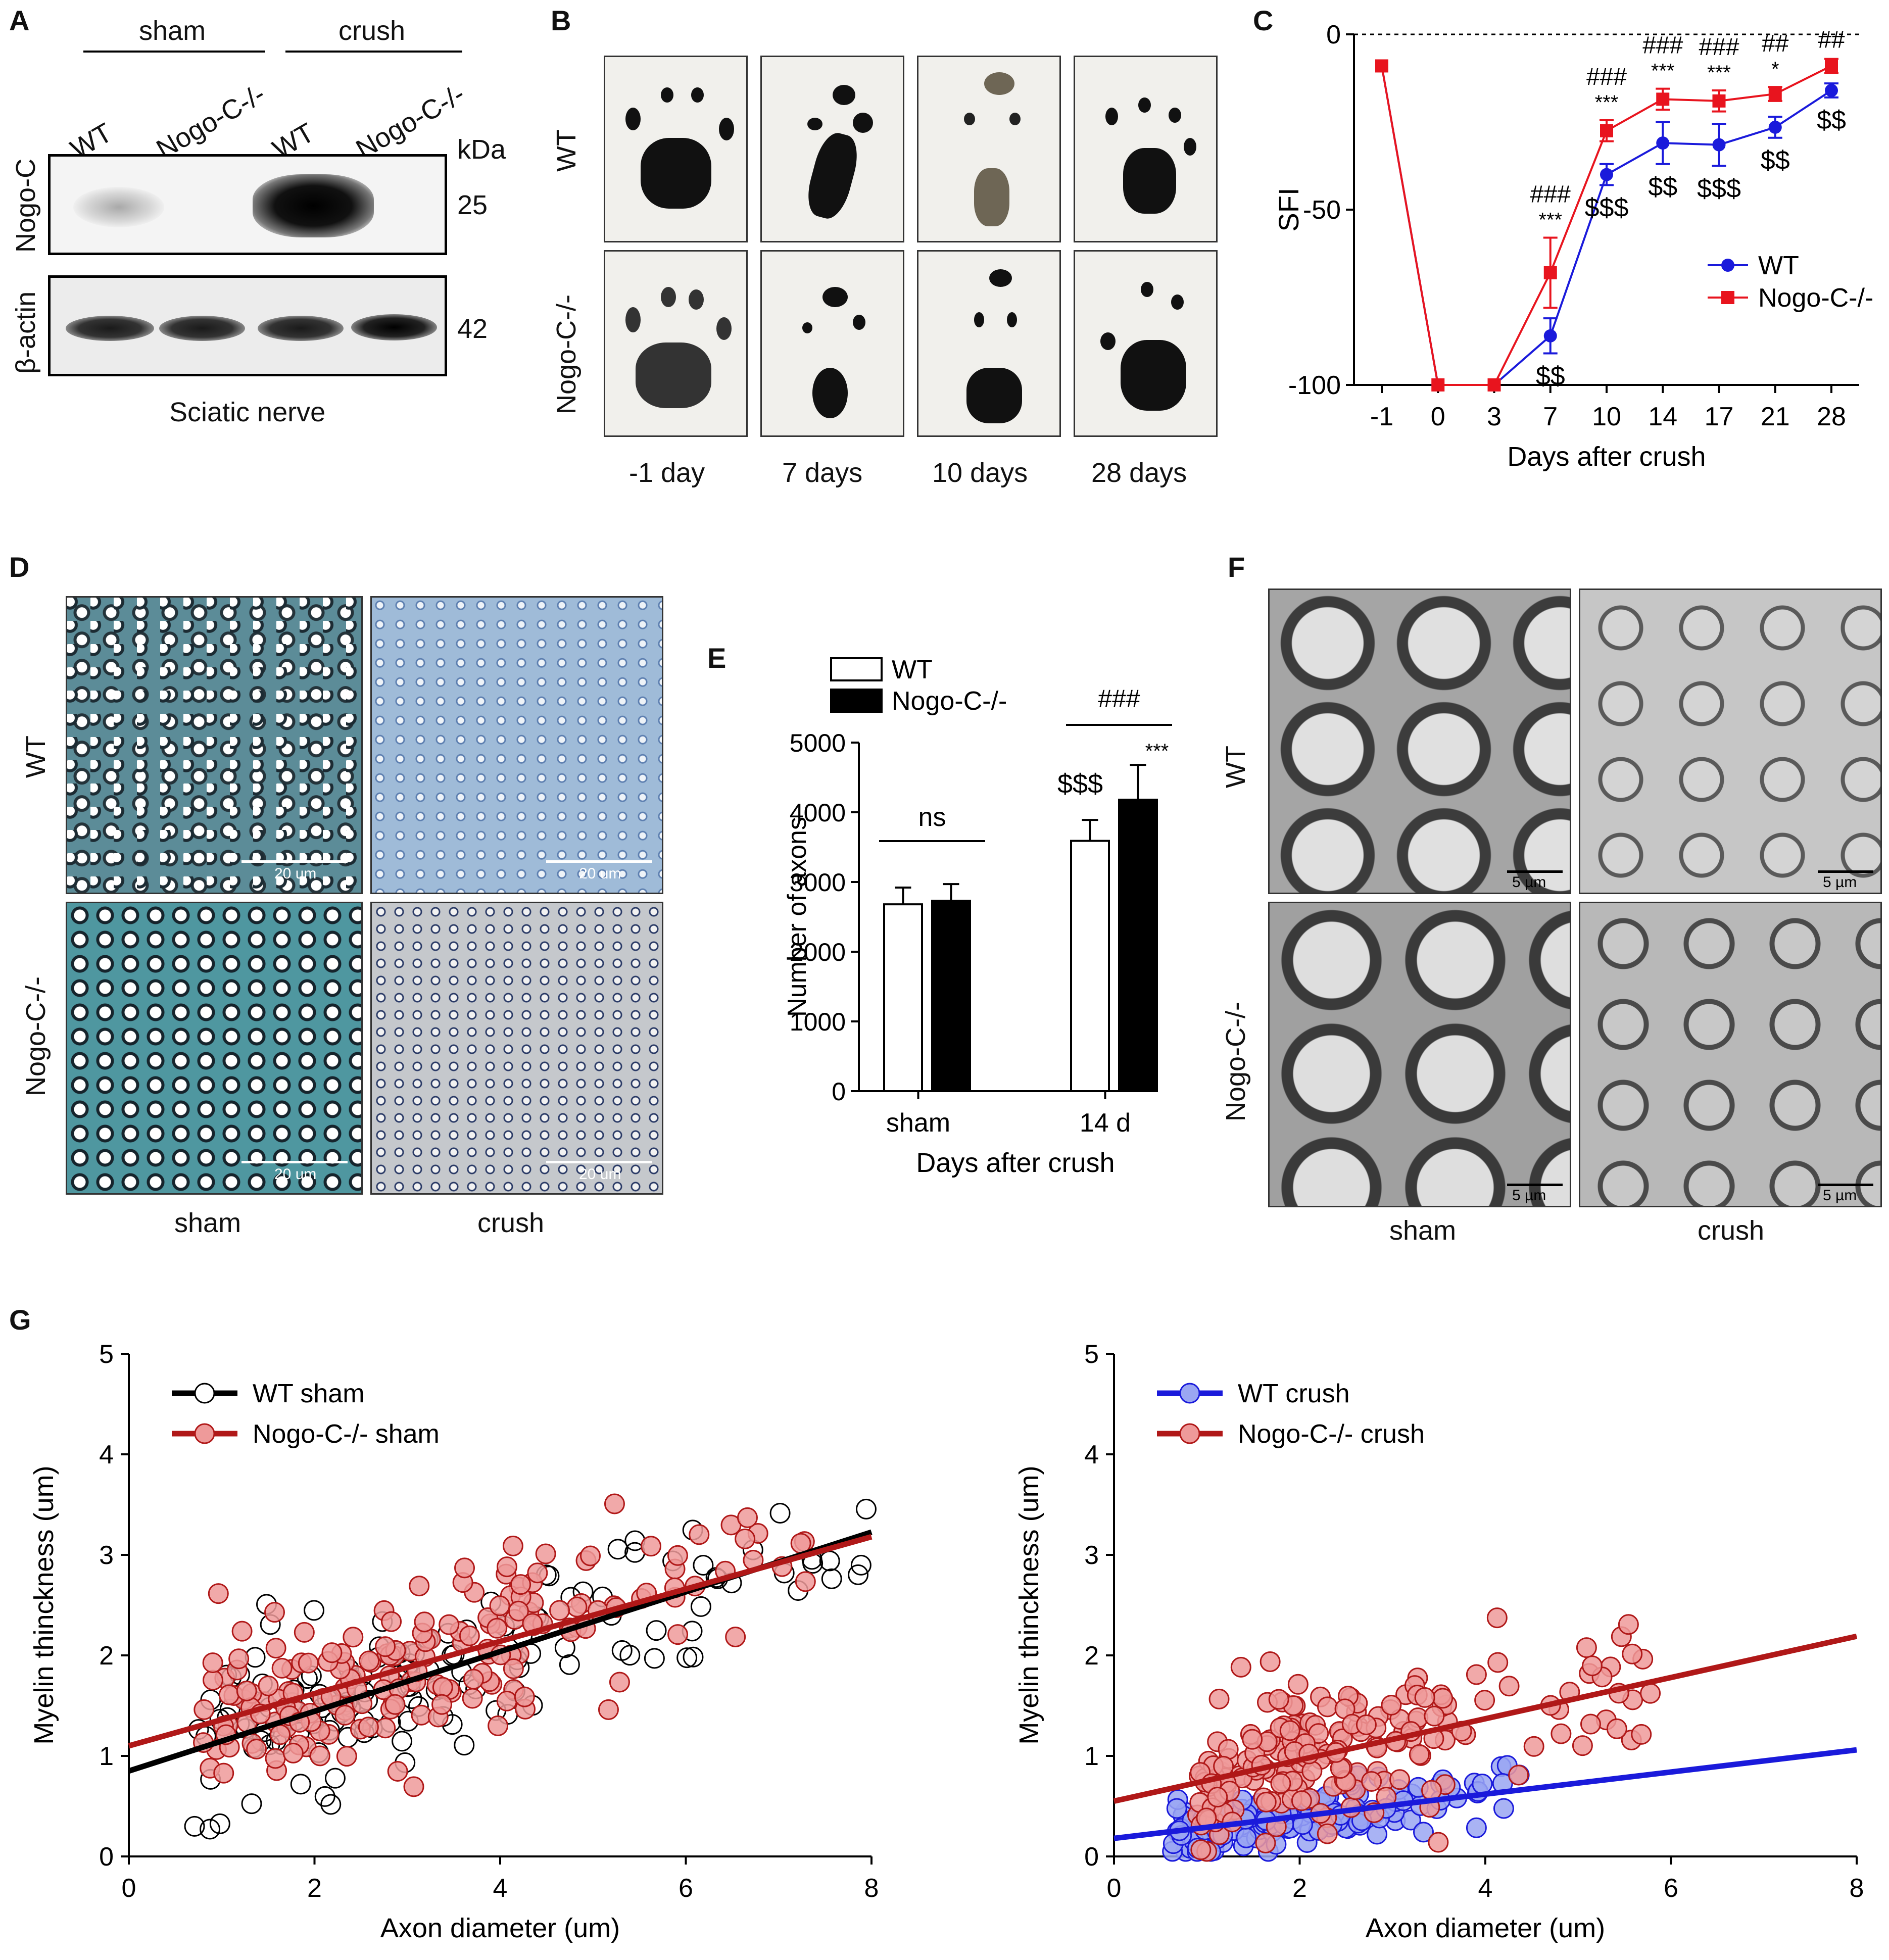 The height and width of the screenshot is (1960, 1889). What do you see at coordinates (989, 149) in the screenshot?
I see `footprint-wt-day10` at bounding box center [989, 149].